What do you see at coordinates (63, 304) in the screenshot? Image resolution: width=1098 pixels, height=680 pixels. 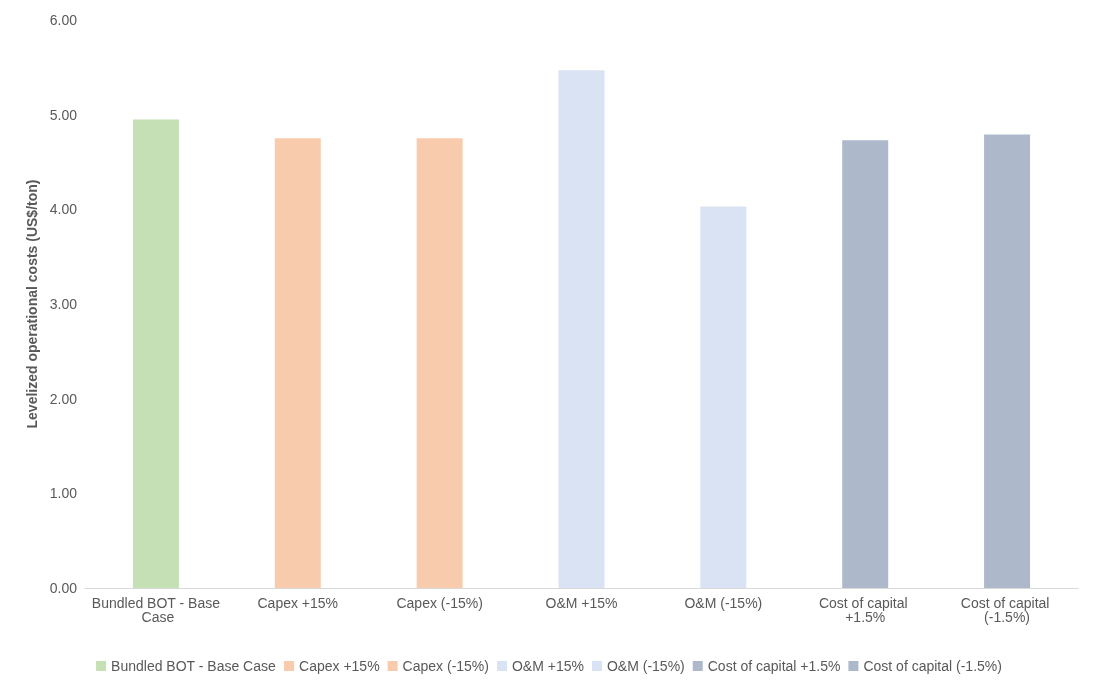 I see `y-tick-label: 3.00` at bounding box center [63, 304].